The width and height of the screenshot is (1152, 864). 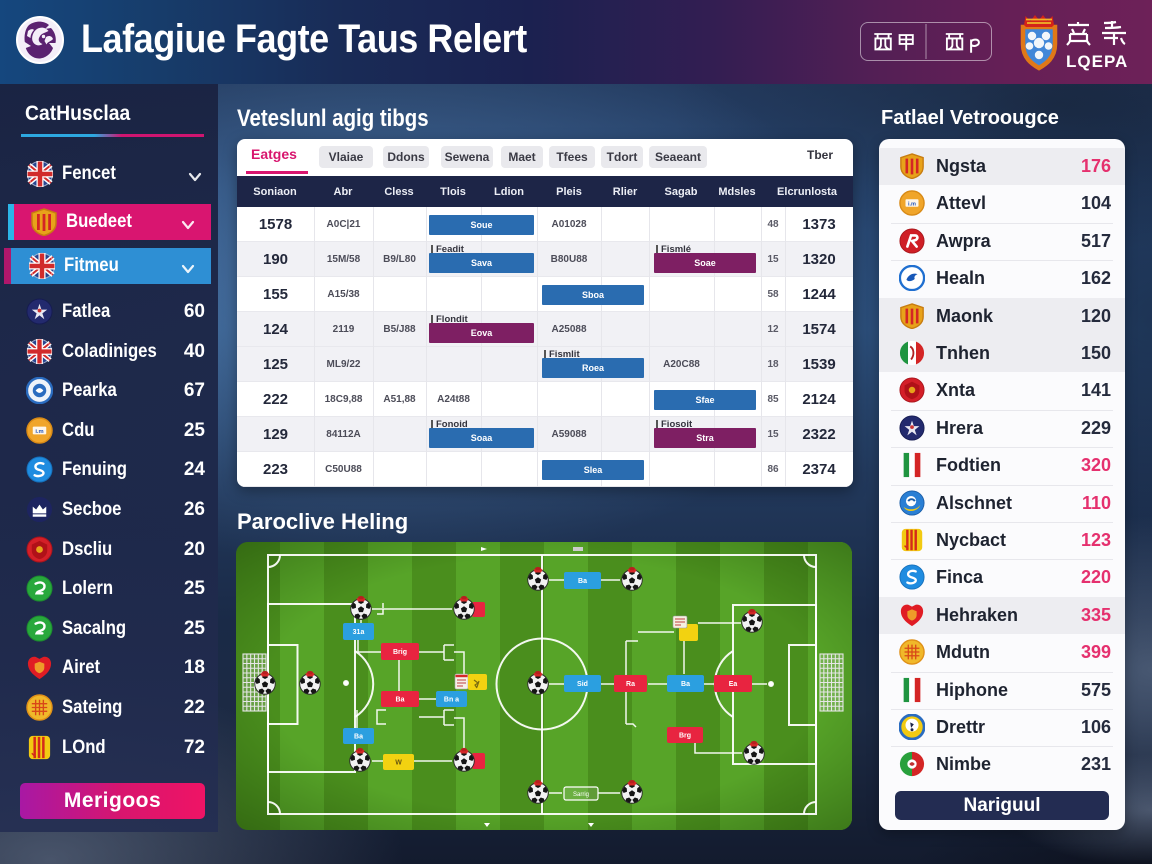 I want to click on svg-text: Brg, so click(x=685, y=736).